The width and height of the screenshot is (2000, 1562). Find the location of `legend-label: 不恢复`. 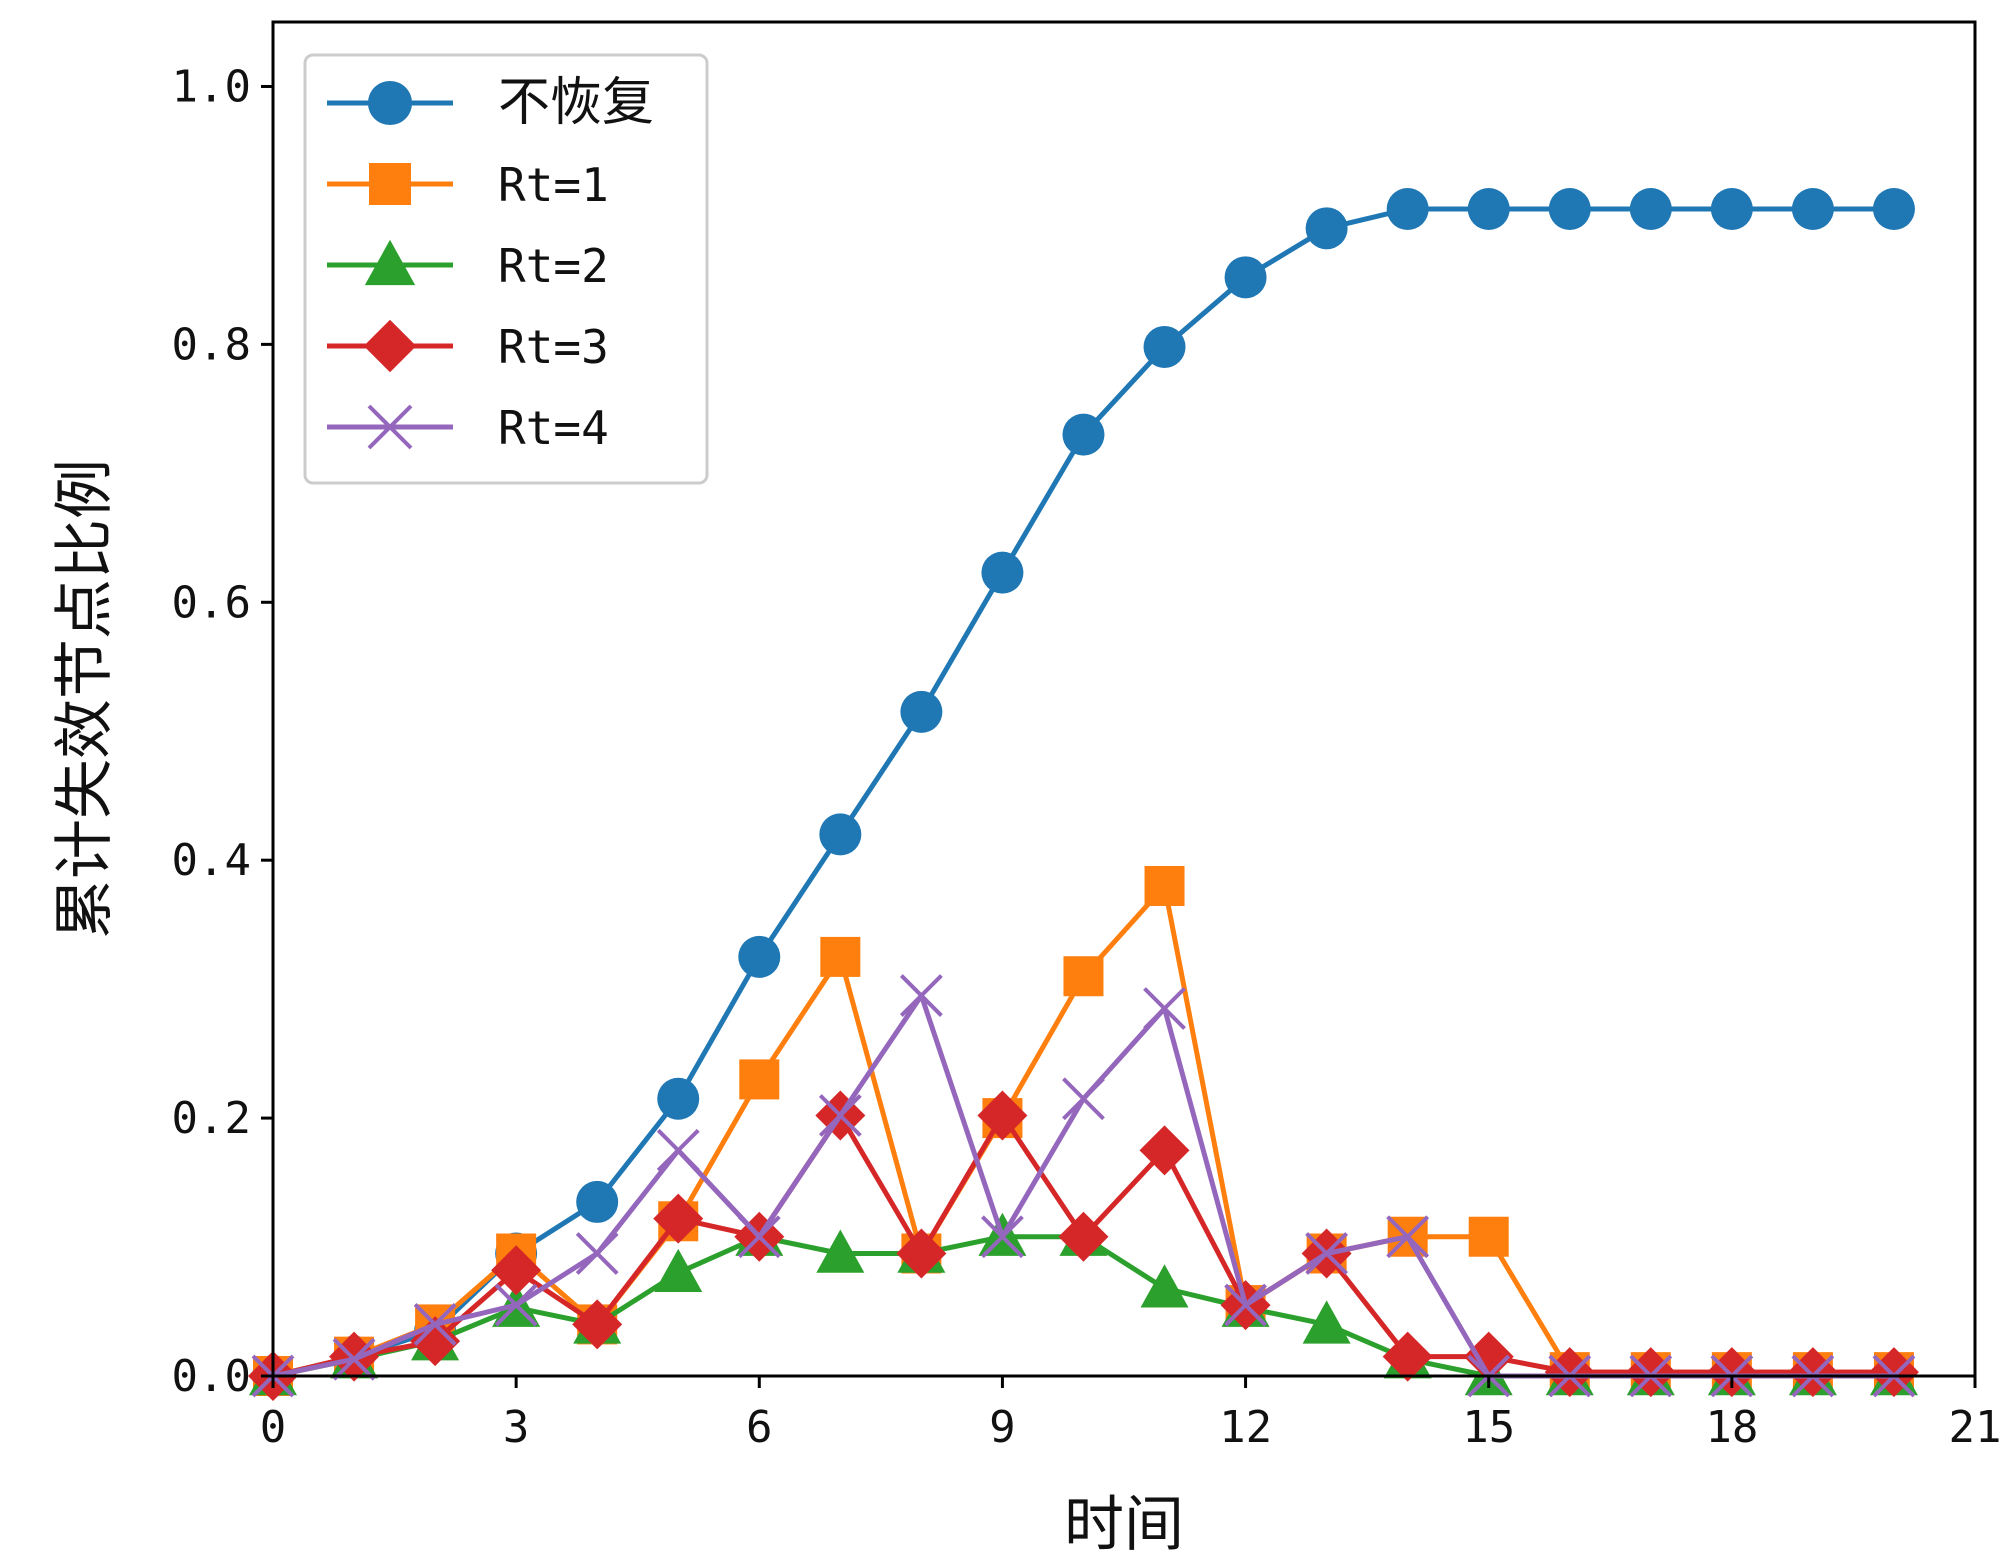

legend-label: 不恢复 is located at coordinates (576, 103).